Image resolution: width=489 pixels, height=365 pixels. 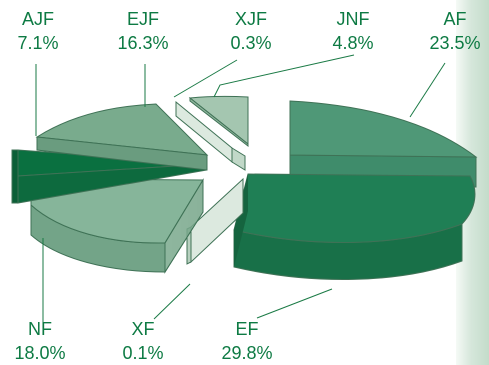 What do you see at coordinates (352, 31) in the screenshot?
I see `label-jnf: JNF 4.8%` at bounding box center [352, 31].